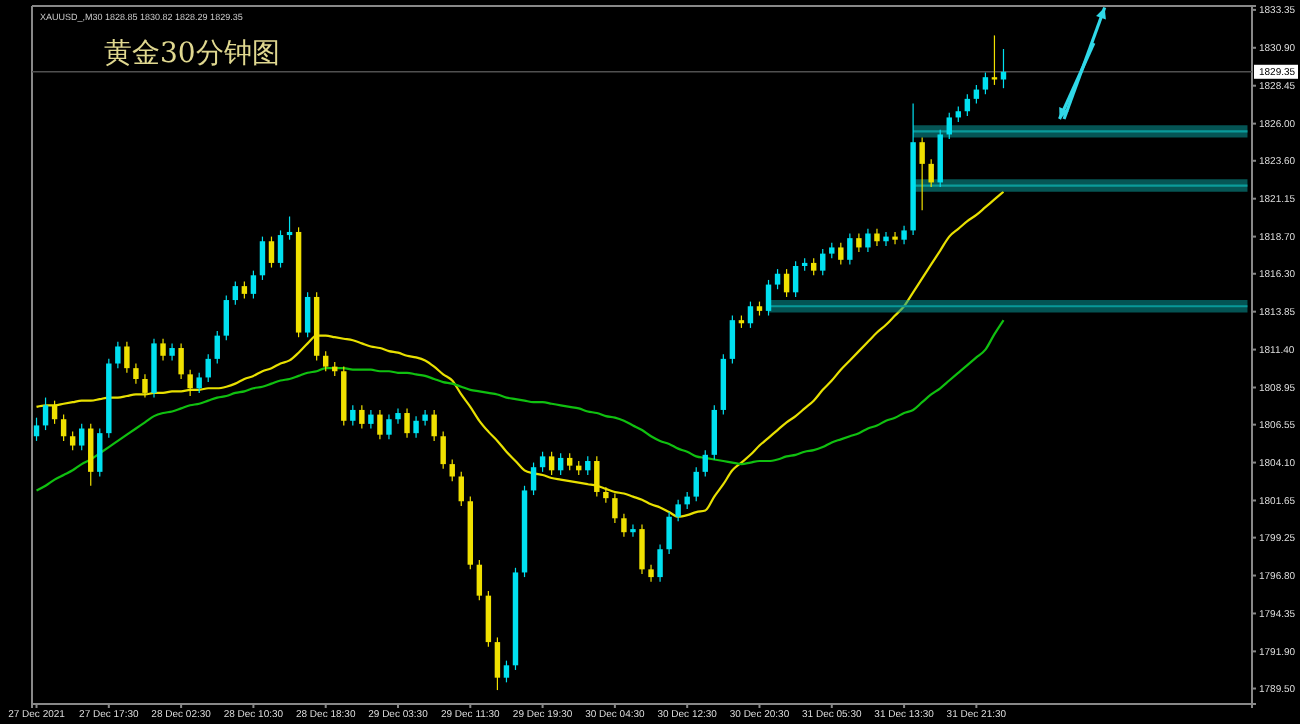  Describe the element at coordinates (192, 54) in the screenshot. I see `text: 黄金30分钟图` at that location.